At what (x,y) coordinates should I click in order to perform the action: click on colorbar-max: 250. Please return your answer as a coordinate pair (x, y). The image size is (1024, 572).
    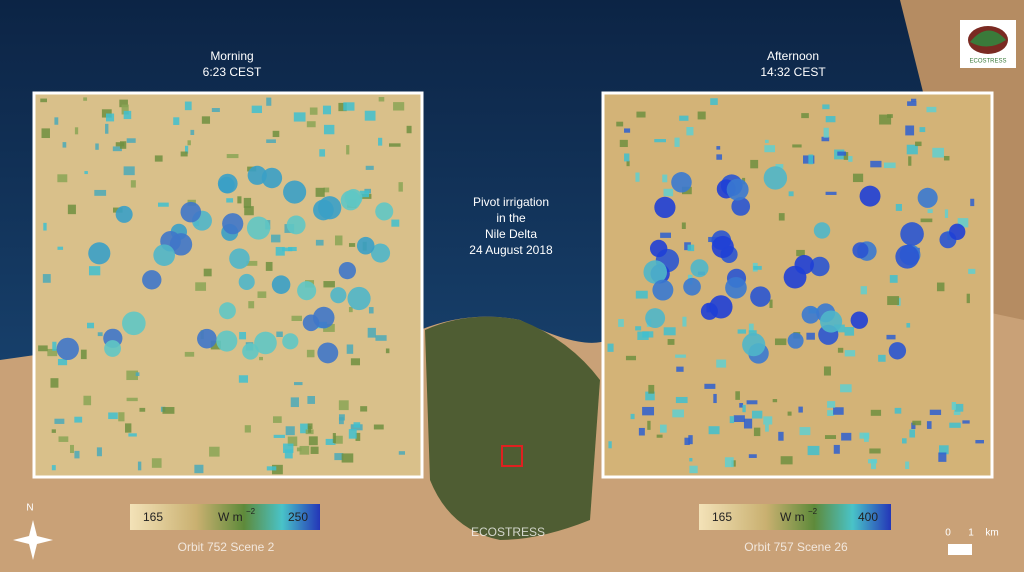
    Looking at the image, I should click on (298, 517).